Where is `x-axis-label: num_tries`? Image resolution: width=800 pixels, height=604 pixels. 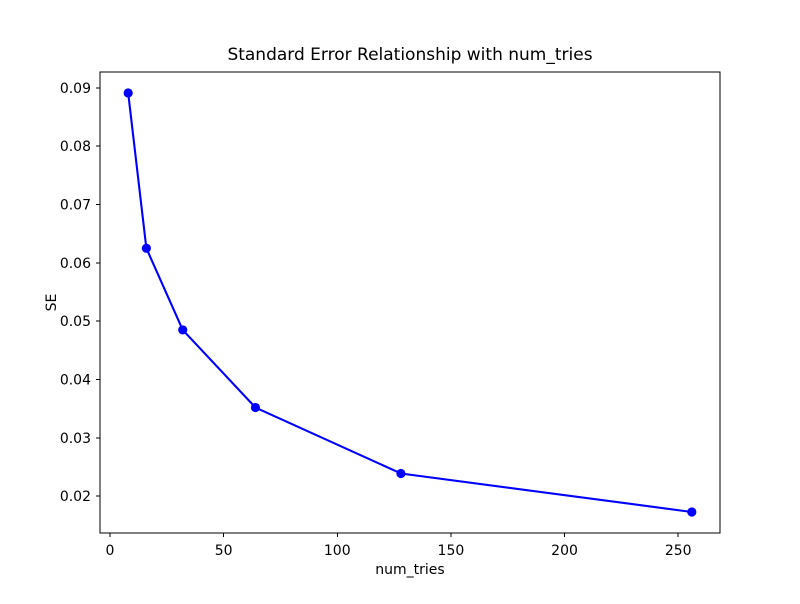 x-axis-label: num_tries is located at coordinates (409, 570).